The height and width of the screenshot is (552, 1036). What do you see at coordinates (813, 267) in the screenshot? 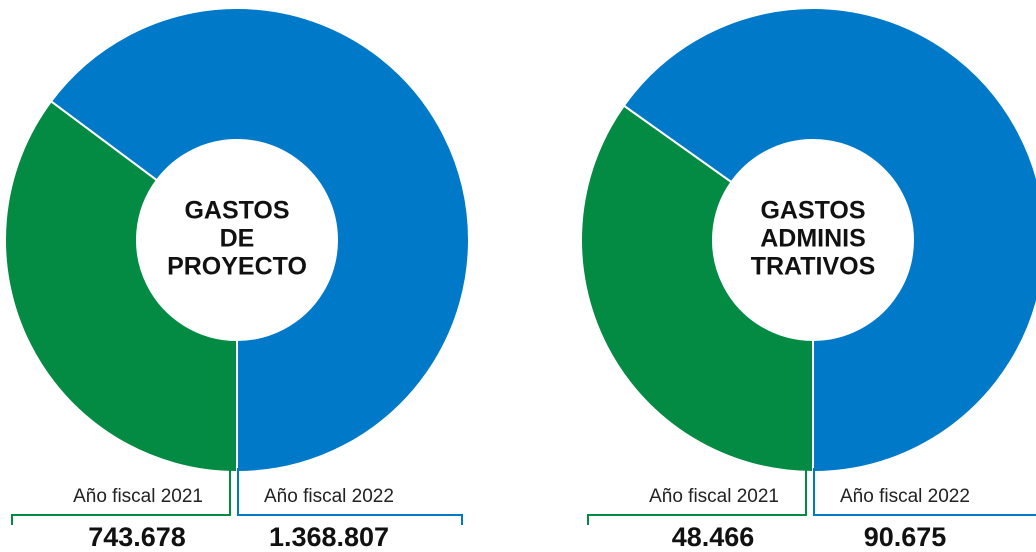
I see `center-title: TRATIVOS` at bounding box center [813, 267].